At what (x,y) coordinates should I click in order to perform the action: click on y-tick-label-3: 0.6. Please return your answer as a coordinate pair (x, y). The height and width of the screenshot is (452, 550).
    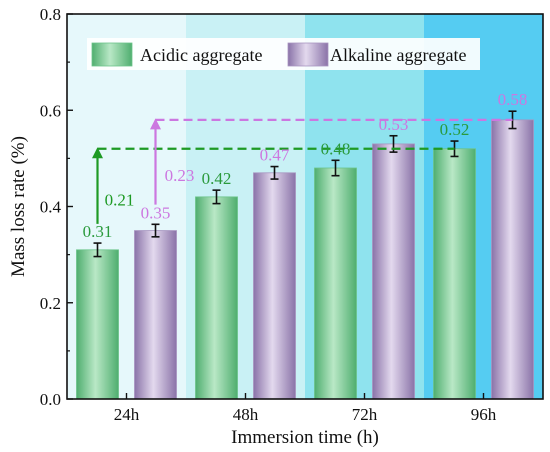
    Looking at the image, I should click on (50, 110).